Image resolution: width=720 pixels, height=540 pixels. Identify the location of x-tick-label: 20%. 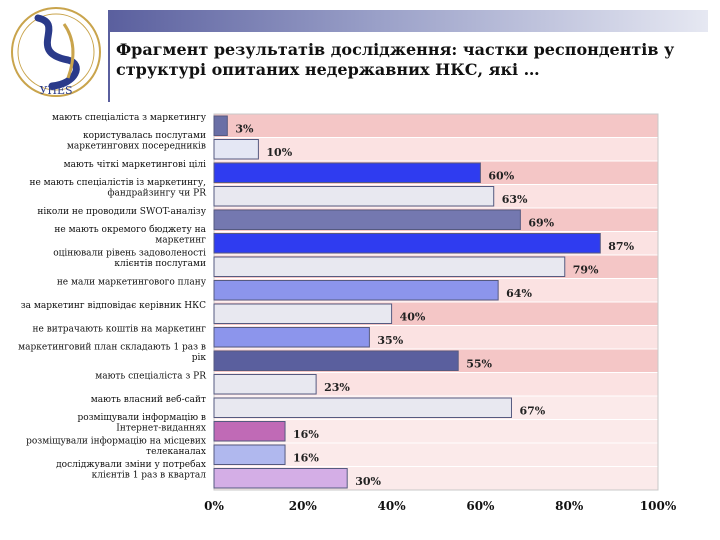
(303, 506).